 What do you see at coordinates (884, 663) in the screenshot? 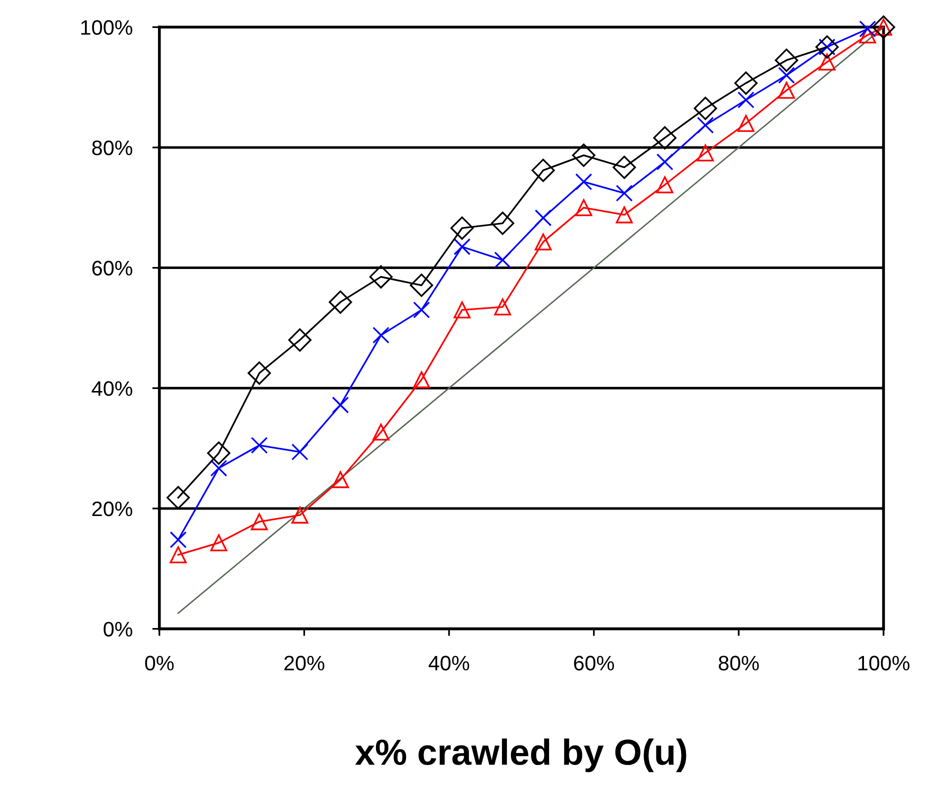
I see `x-tick-label: 100%` at bounding box center [884, 663].